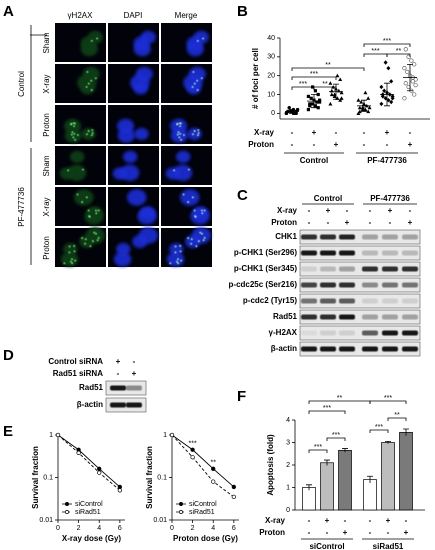 The height and width of the screenshot is (550, 435). Describe the element at coordinates (270, 300) in the screenshot. I see `blot-label: p-cdc2 (Tyr15)` at that location.